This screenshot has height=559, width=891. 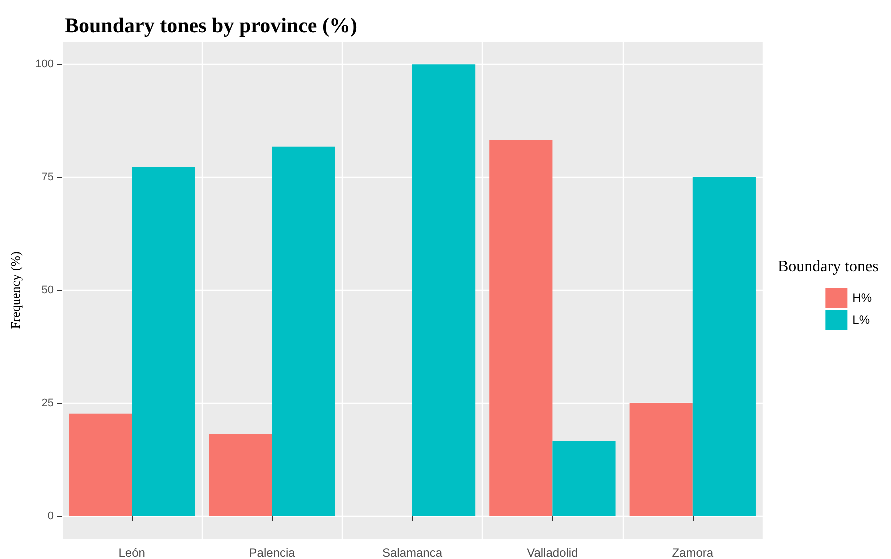 What do you see at coordinates (862, 298) in the screenshot?
I see `legend-label: H%` at bounding box center [862, 298].